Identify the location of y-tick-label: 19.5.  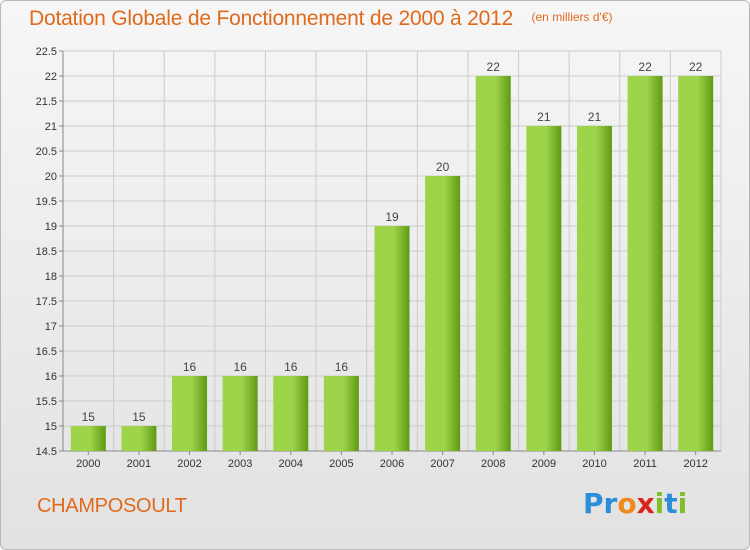
(46, 202).